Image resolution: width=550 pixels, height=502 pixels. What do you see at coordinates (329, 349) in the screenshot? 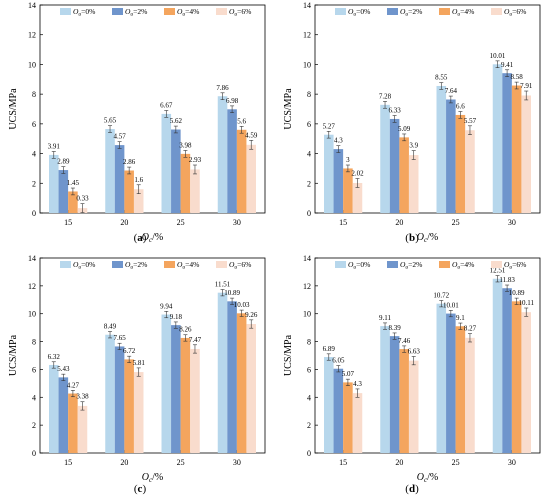
I see `data-label: 6.89` at bounding box center [329, 349].